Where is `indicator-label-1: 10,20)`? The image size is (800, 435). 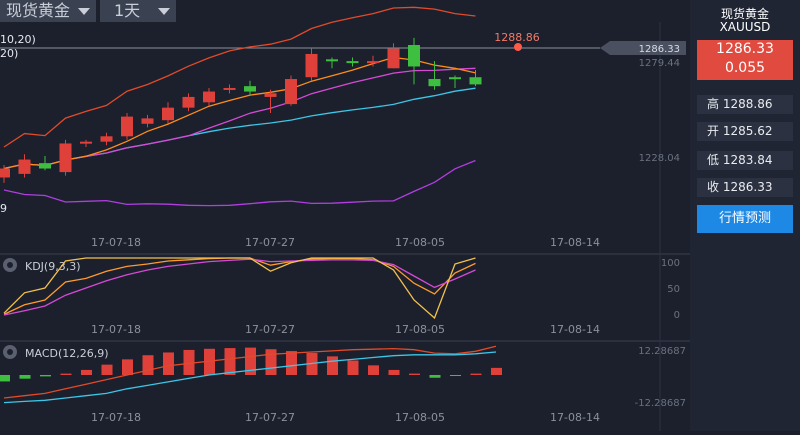 indicator-label-1: 10,20) is located at coordinates (18, 39).